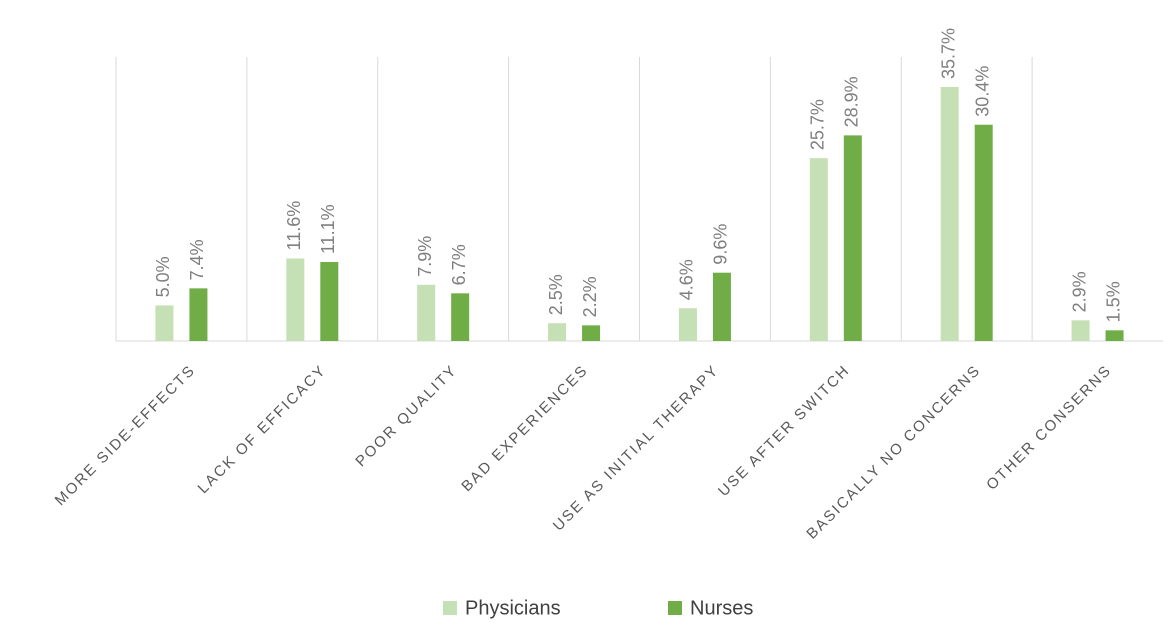  I want to click on value-label: 11.6%, so click(294, 226).